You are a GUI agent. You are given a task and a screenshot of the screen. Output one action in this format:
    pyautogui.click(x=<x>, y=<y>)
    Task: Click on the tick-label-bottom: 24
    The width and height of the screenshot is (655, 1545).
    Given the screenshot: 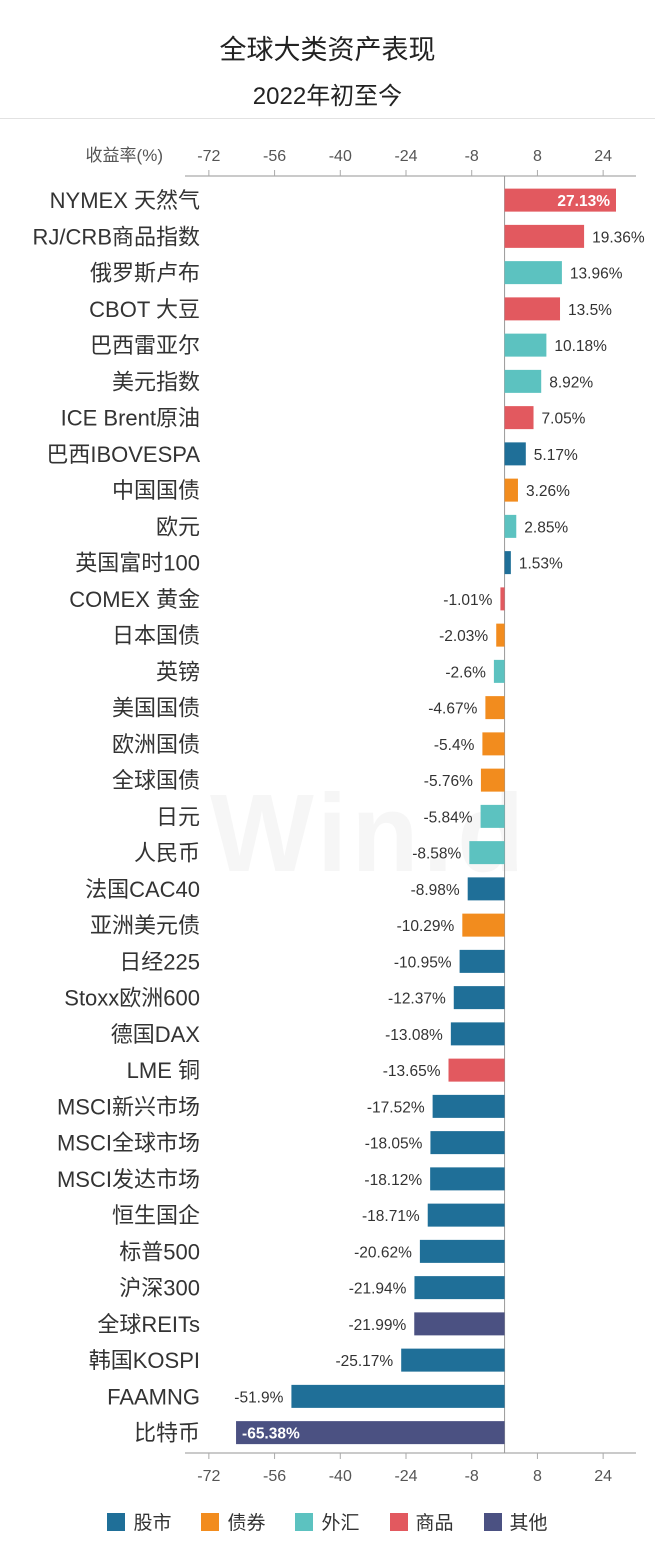 What is the action you would take?
    pyautogui.click(x=603, y=1476)
    